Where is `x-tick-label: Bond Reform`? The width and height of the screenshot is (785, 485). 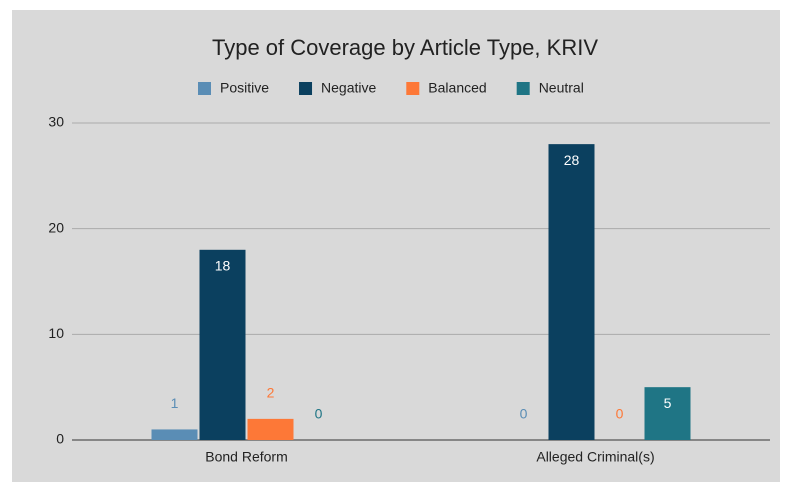 x-tick-label: Bond Reform is located at coordinates (246, 457).